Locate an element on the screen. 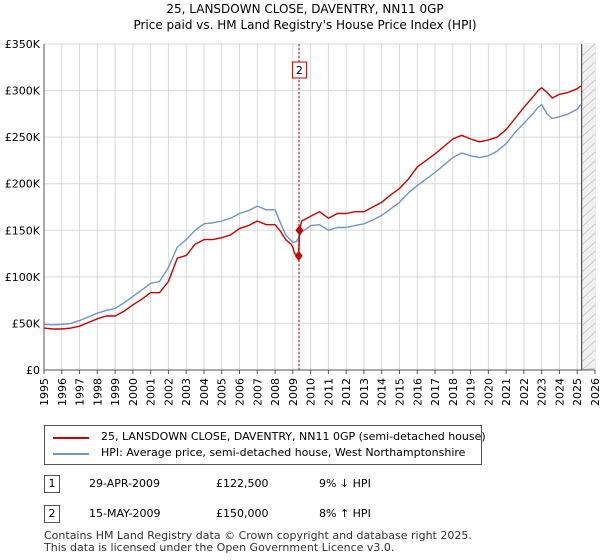 The width and height of the screenshot is (600, 560). x-tick-label: 2010 is located at coordinates (311, 392).